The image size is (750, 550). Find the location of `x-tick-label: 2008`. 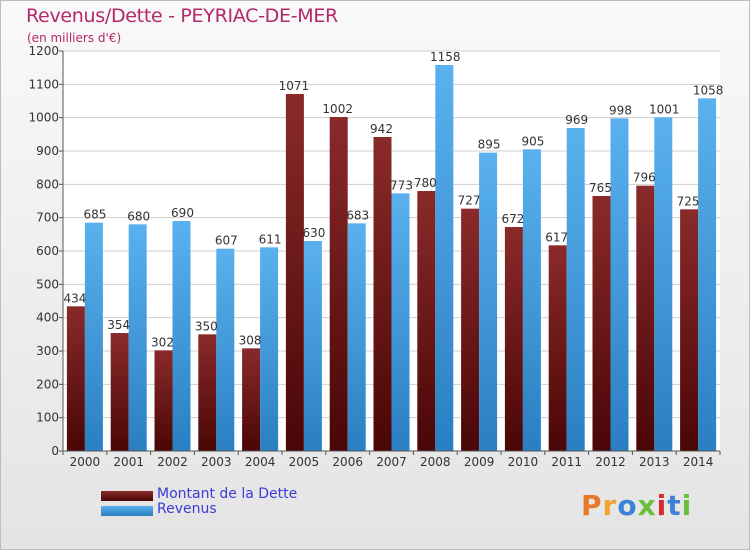

x-tick-label: 2008 is located at coordinates (435, 462).